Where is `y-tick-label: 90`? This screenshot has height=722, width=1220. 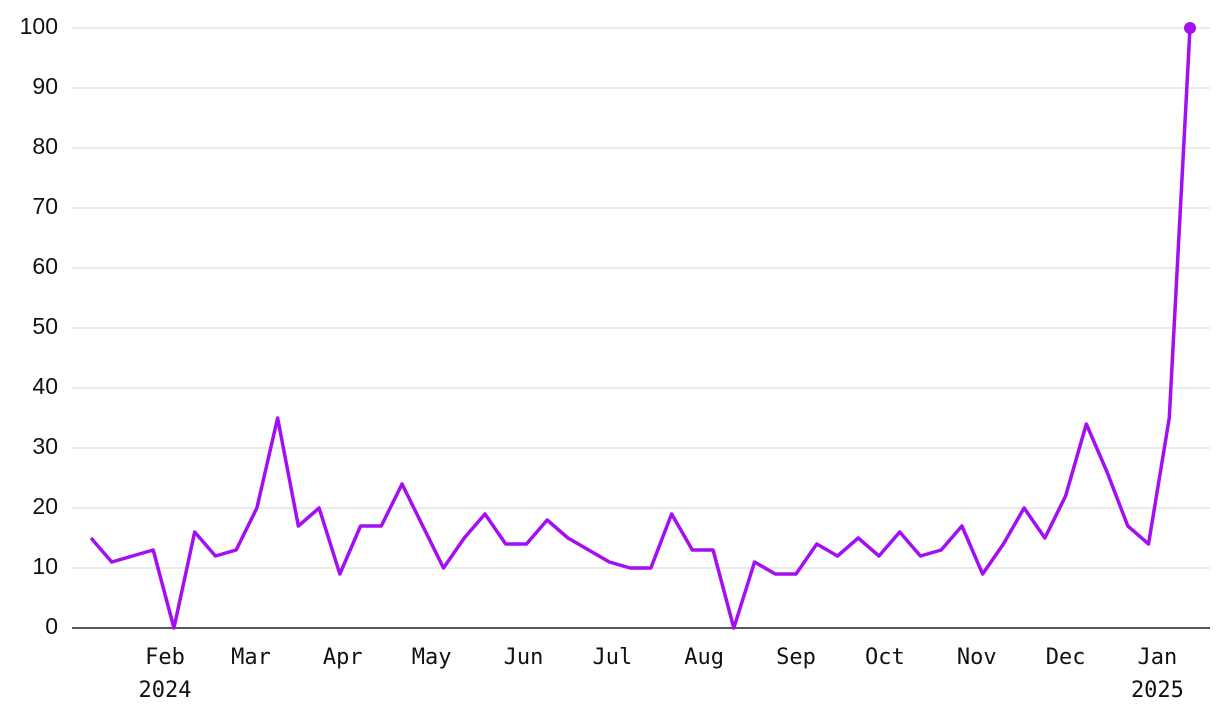
y-tick-label: 90 is located at coordinates (45, 86).